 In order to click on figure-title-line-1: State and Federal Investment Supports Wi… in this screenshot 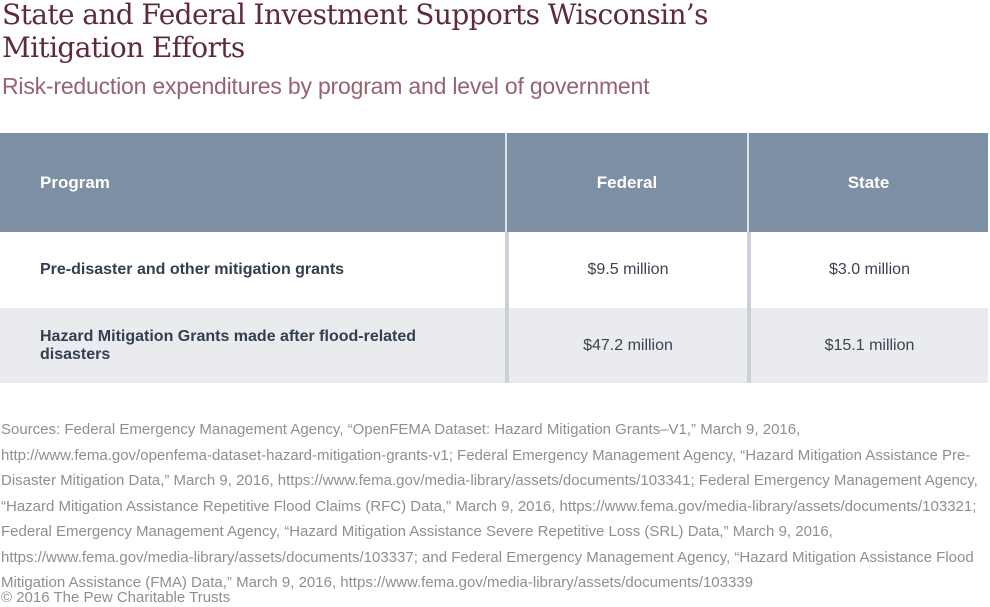, I will do `click(355, 15)`.